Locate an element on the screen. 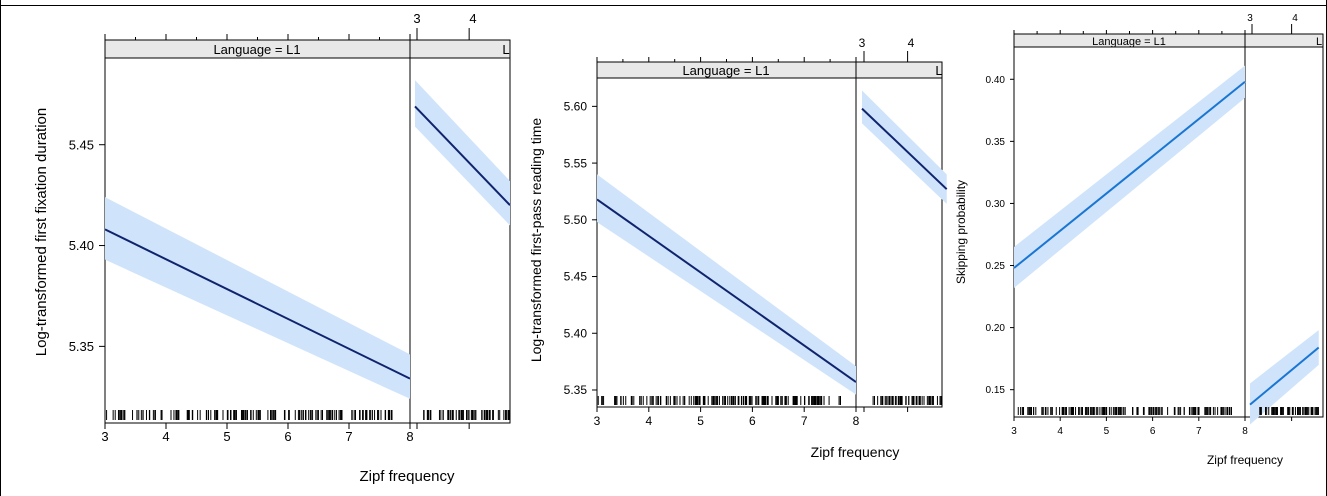  y-axis-title: Skipping probability is located at coordinates (961, 232).